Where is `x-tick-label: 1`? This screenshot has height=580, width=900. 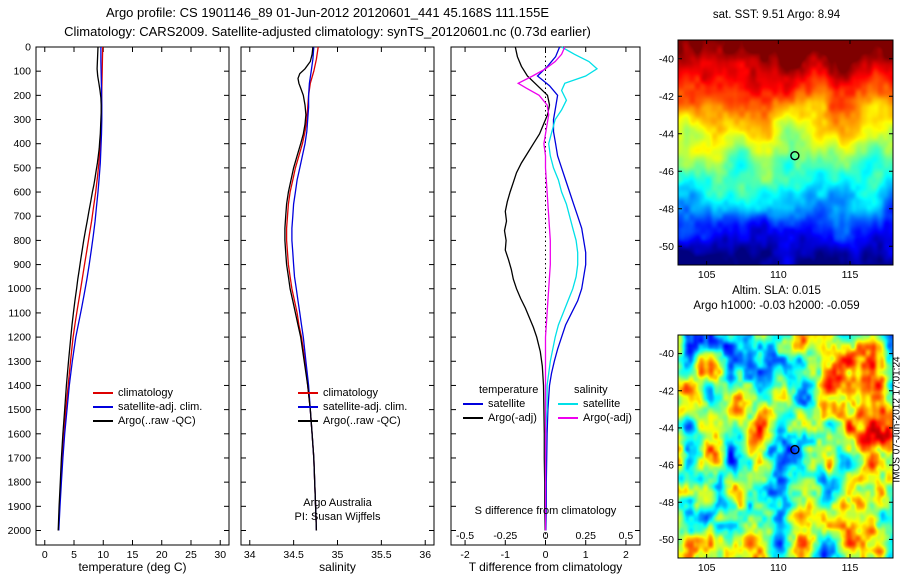 x-tick-label: 1 is located at coordinates (586, 555).